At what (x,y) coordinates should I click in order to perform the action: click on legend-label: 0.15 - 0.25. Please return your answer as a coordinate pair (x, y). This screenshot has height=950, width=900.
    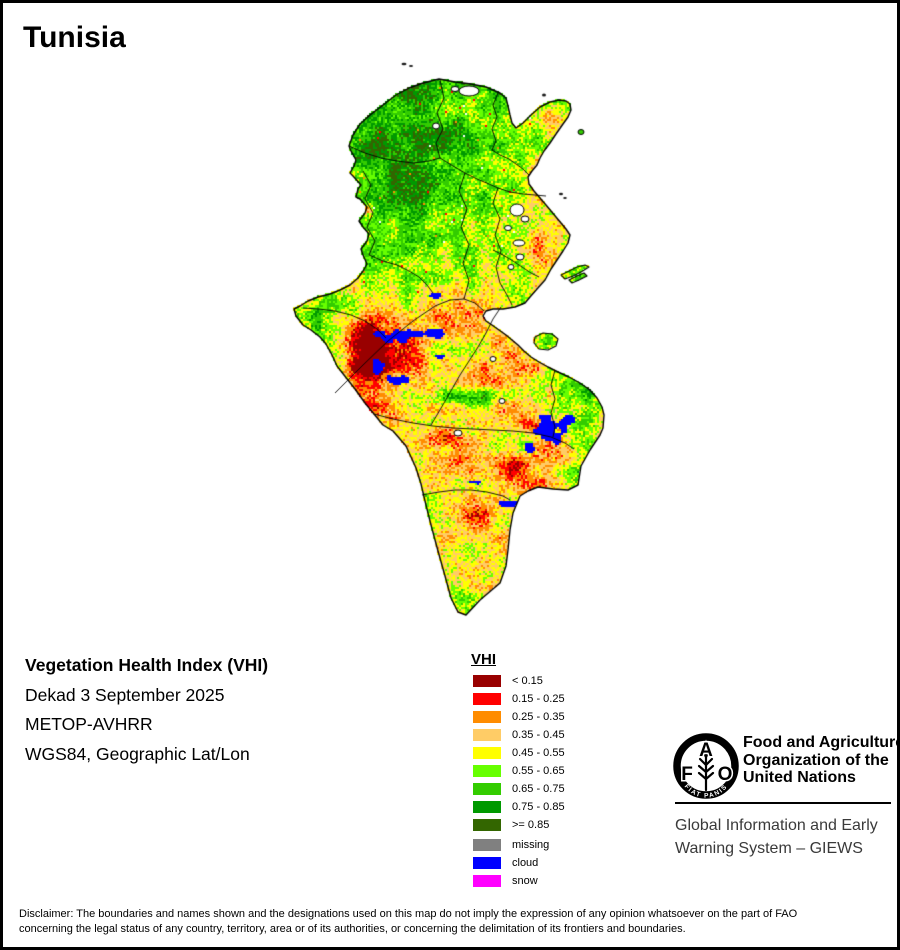
    Looking at the image, I should click on (538, 699).